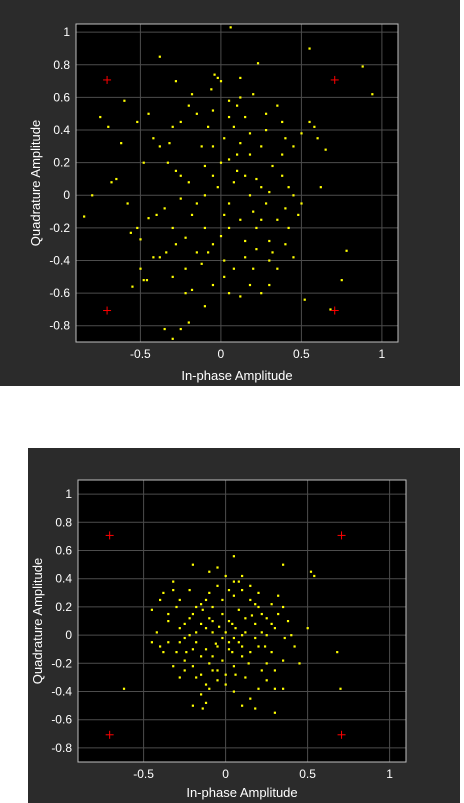  Describe the element at coordinates (37, 621) in the screenshot. I see `y-axis-label: Quadrature Amplitude` at that location.